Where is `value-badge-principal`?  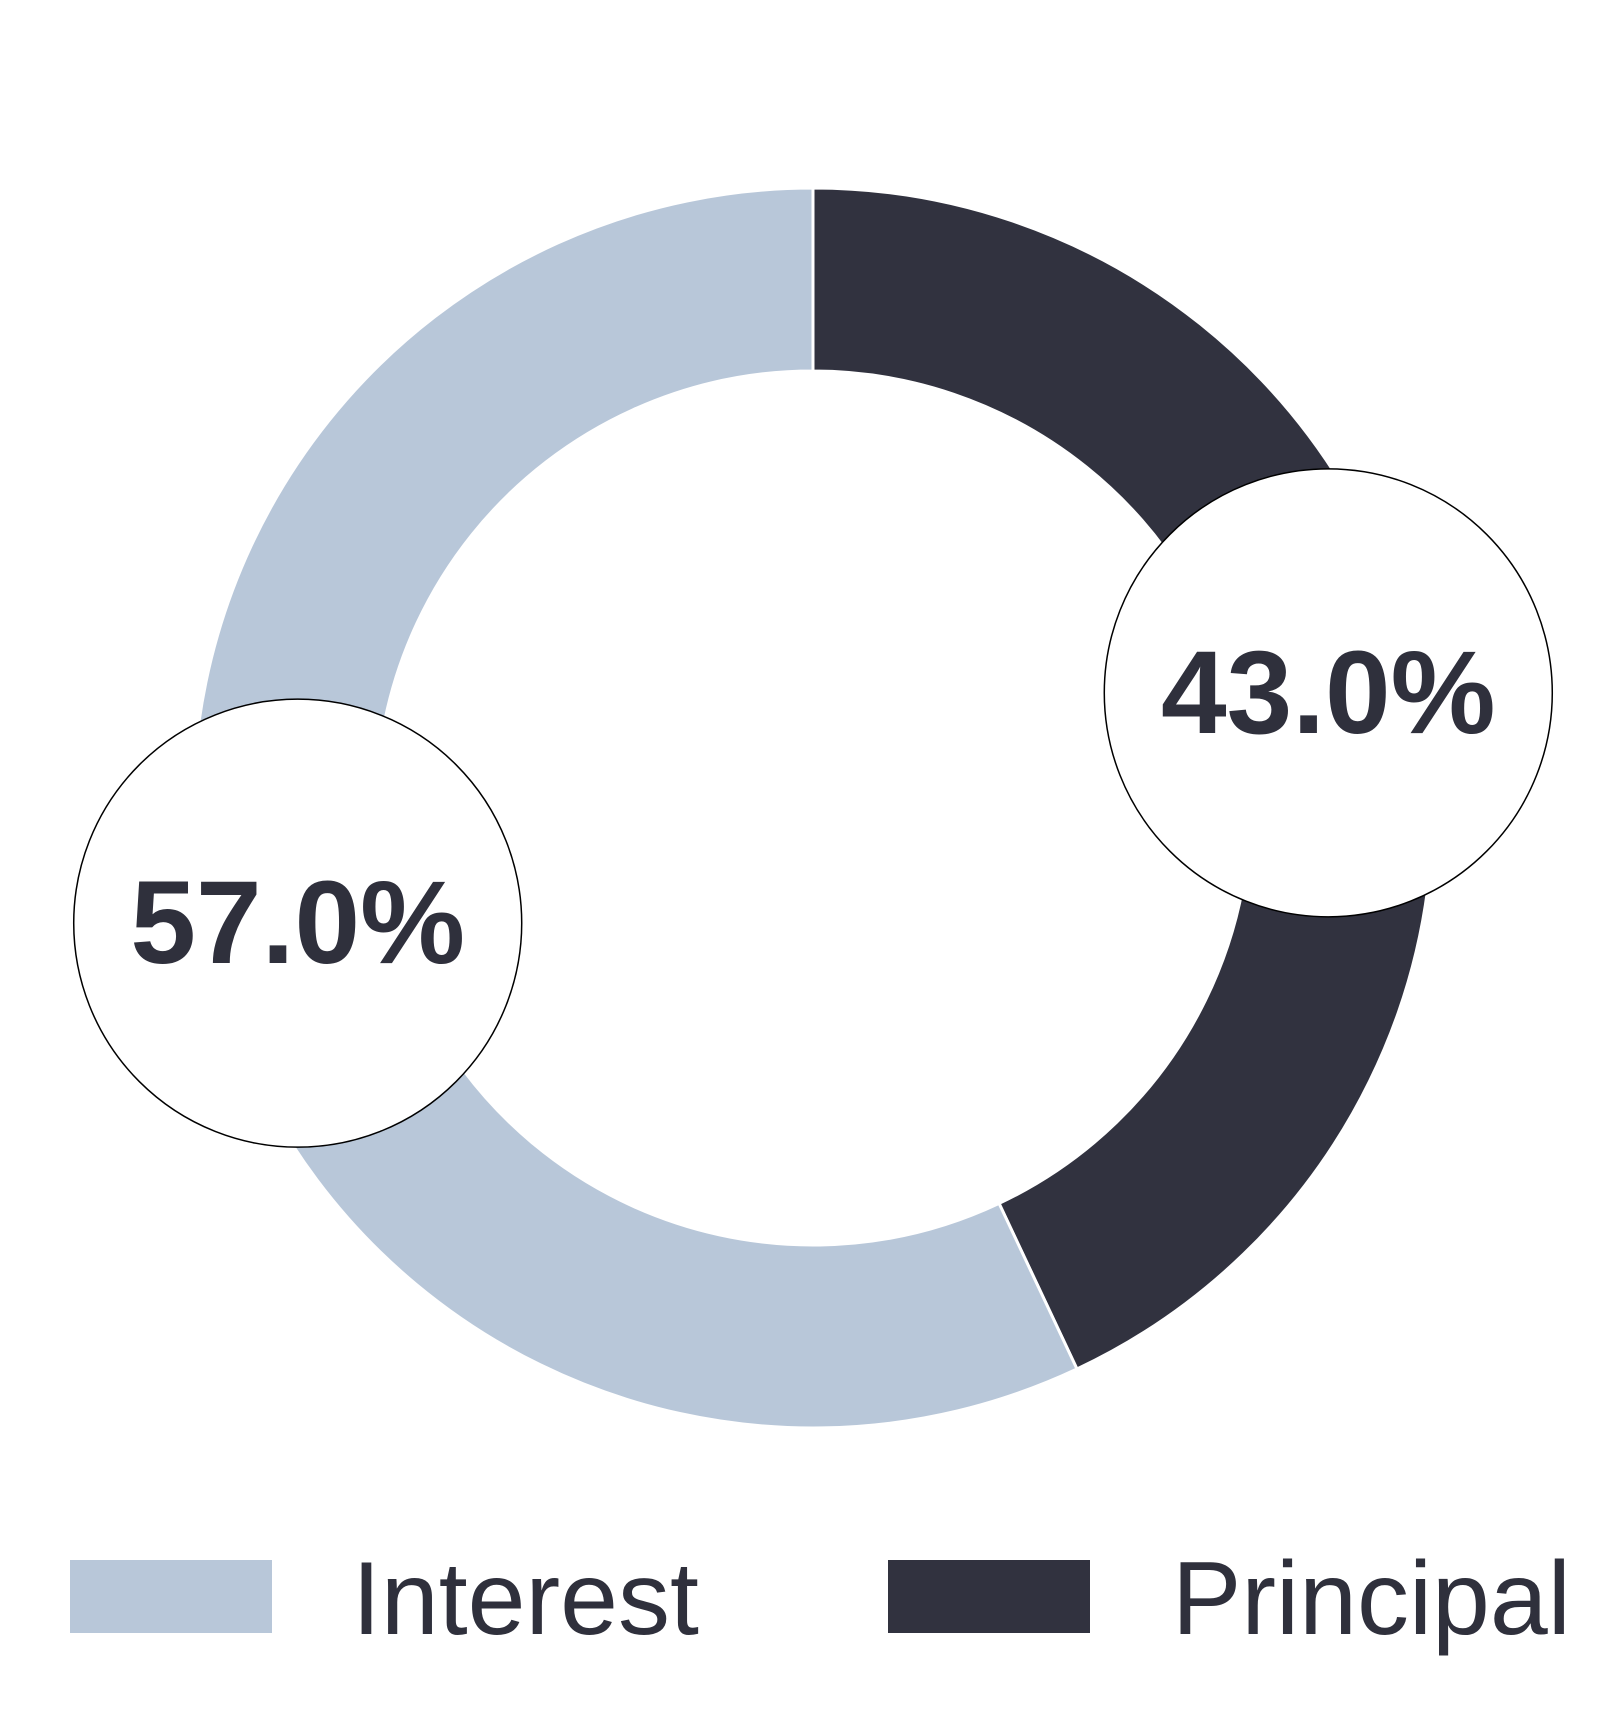
value-badge-principal is located at coordinates (1328, 693).